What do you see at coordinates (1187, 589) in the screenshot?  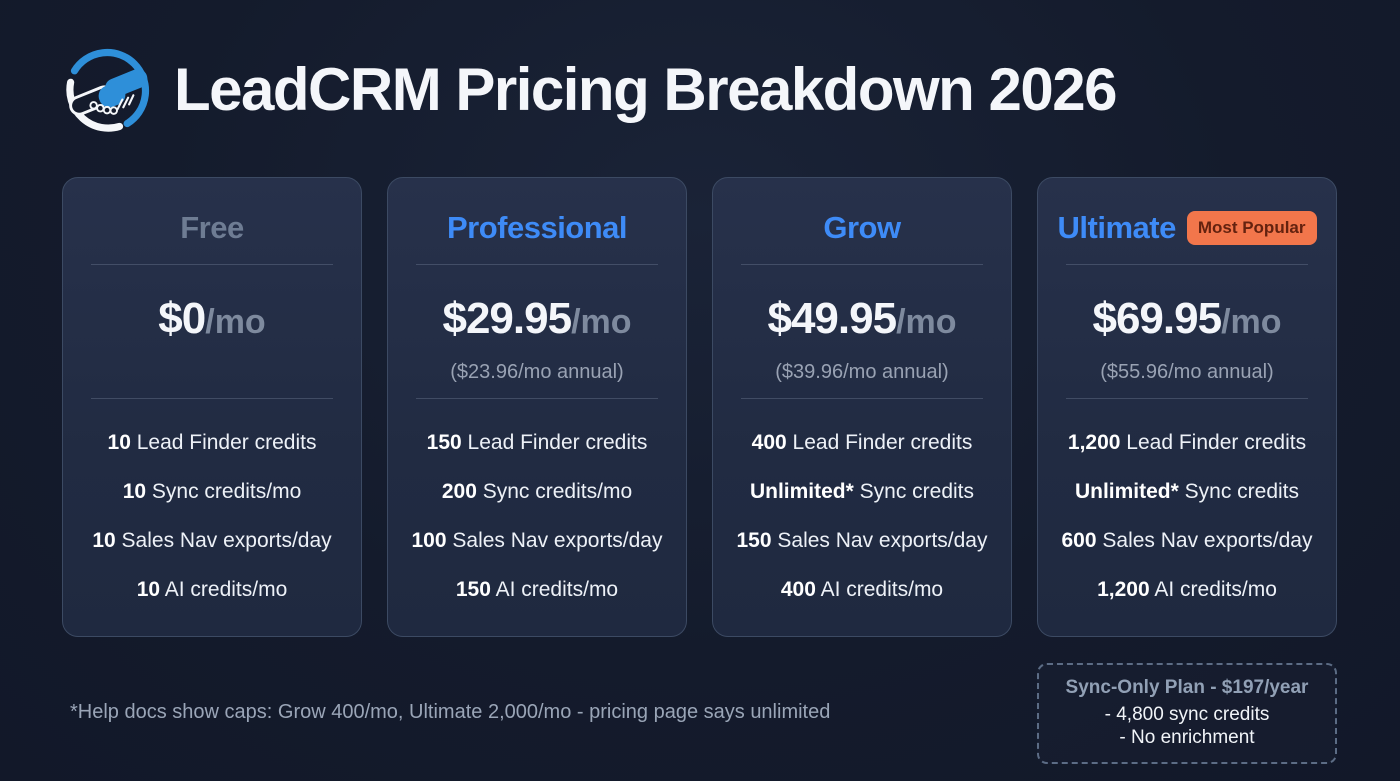 I see `feature-item: 1,200 AI credits/mo` at bounding box center [1187, 589].